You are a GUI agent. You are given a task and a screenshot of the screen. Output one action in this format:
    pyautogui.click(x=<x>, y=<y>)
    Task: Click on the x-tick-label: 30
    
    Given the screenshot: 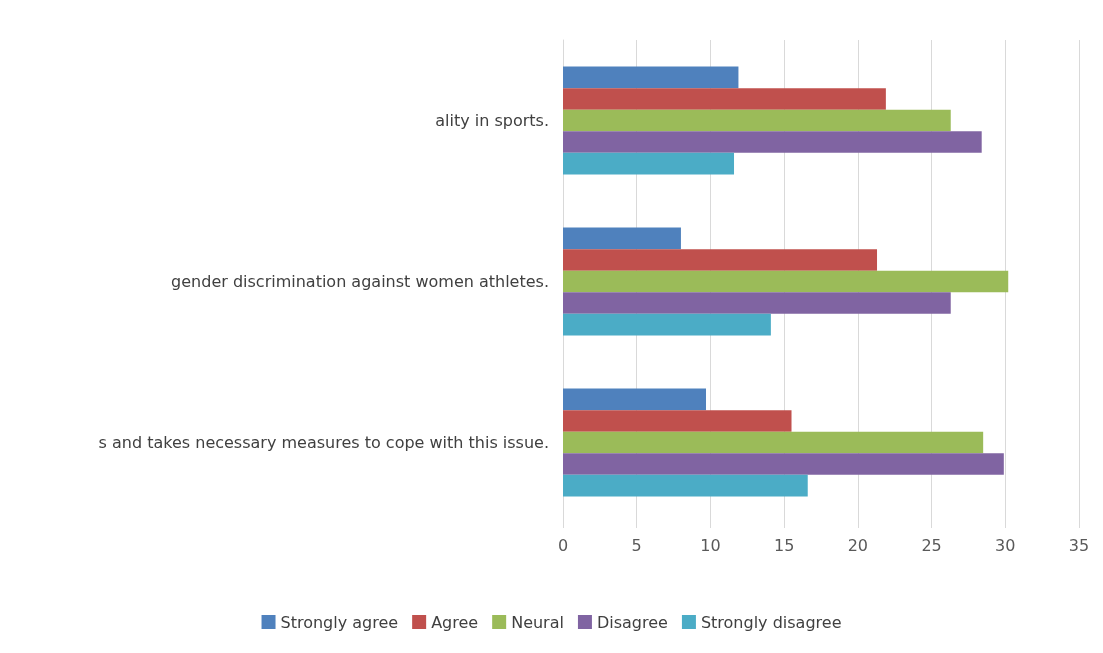 What is the action you would take?
    pyautogui.click(x=1005, y=545)
    